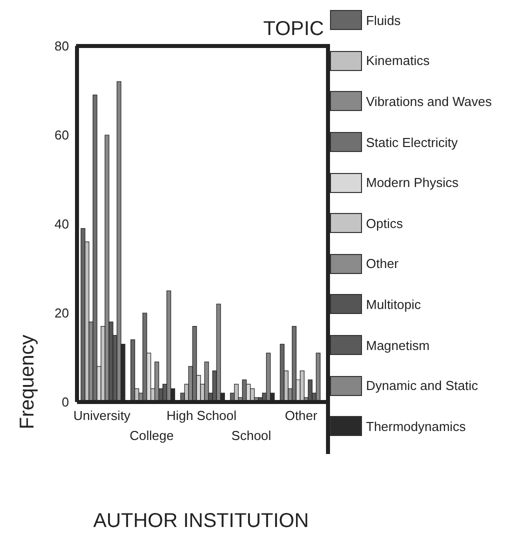 The height and width of the screenshot is (542, 521). What do you see at coordinates (102, 415) in the screenshot?
I see `x-tick-label: University` at bounding box center [102, 415].